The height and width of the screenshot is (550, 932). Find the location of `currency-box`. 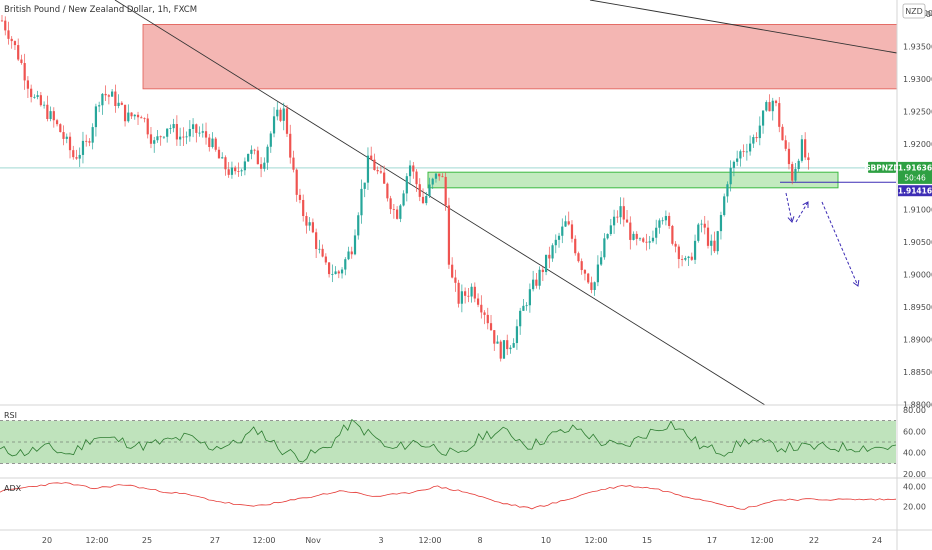

currency-box is located at coordinates (914, 11).